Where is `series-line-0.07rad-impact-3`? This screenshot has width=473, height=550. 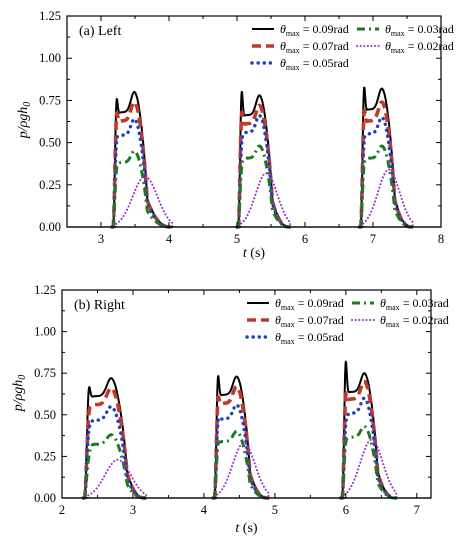
series-line-0.07rad-impact-3 is located at coordinates (369, 439).